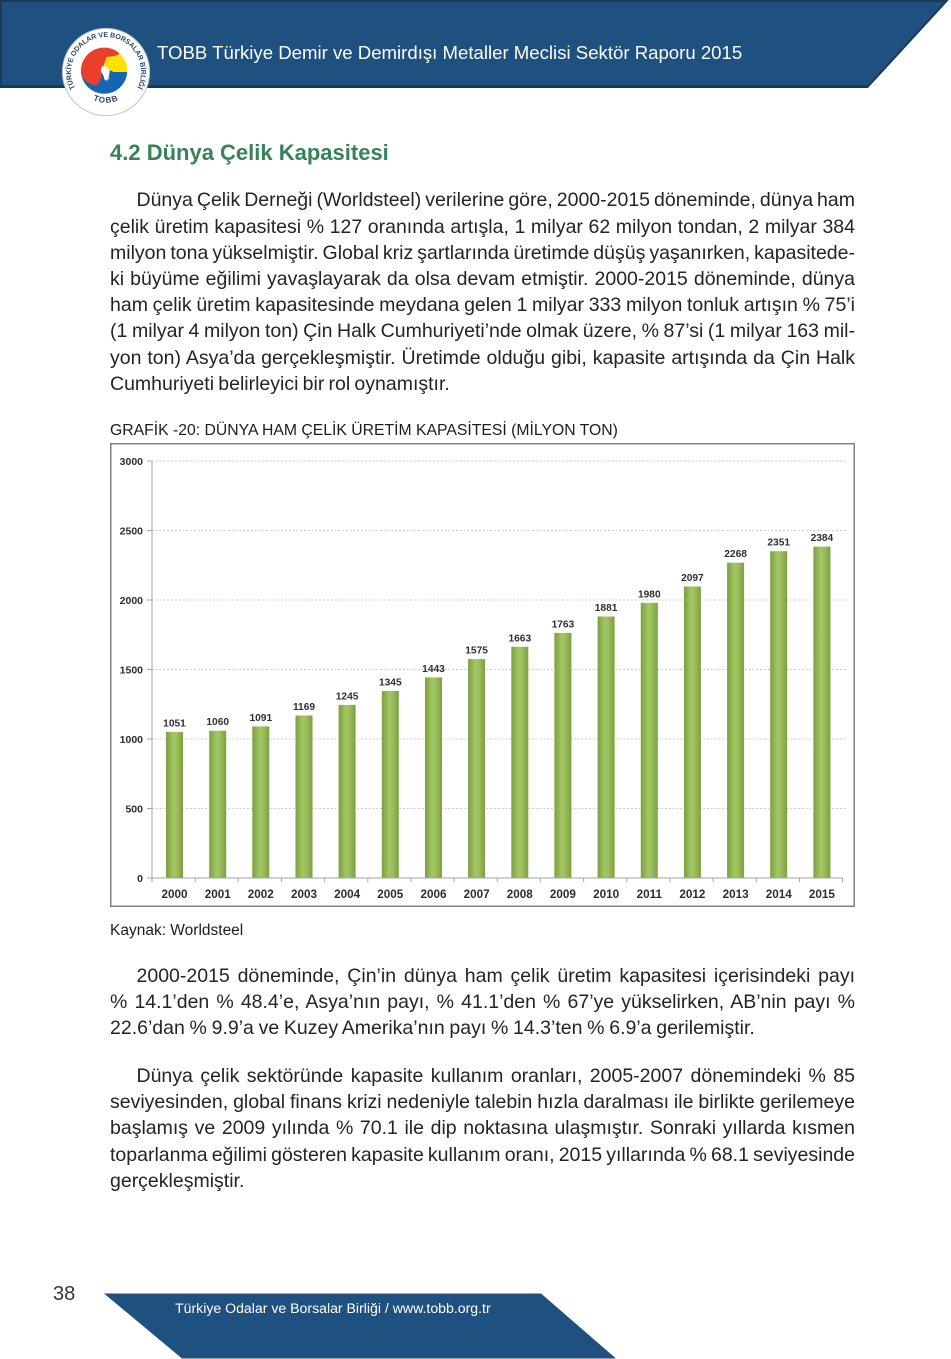 The height and width of the screenshot is (1359, 951). Describe the element at coordinates (692, 894) in the screenshot. I see `svg-text: 2012` at that location.